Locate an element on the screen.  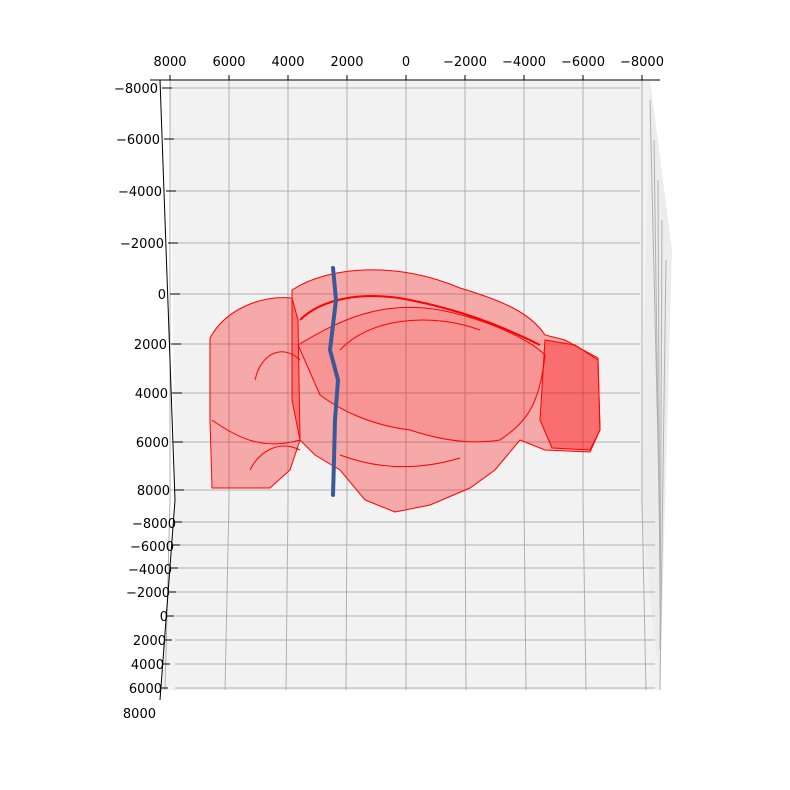
depth-tick-label: 2000 is located at coordinates (149, 641).